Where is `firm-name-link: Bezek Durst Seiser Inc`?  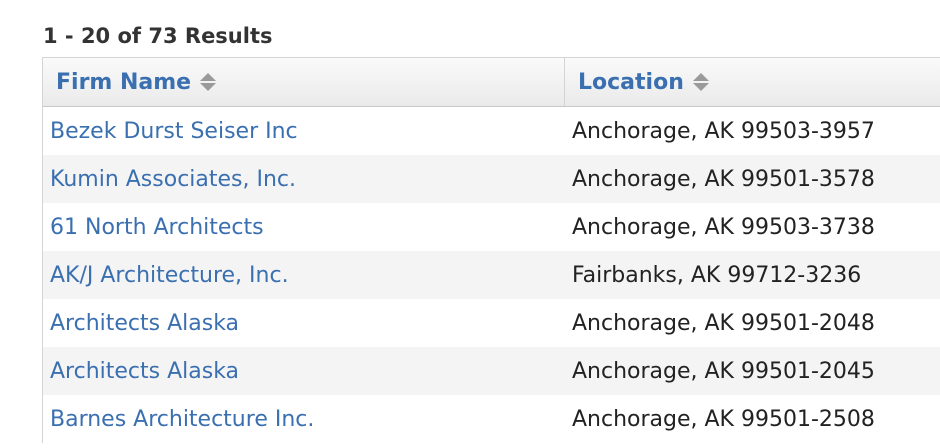 firm-name-link: Bezek Durst Seiser Inc is located at coordinates (174, 131).